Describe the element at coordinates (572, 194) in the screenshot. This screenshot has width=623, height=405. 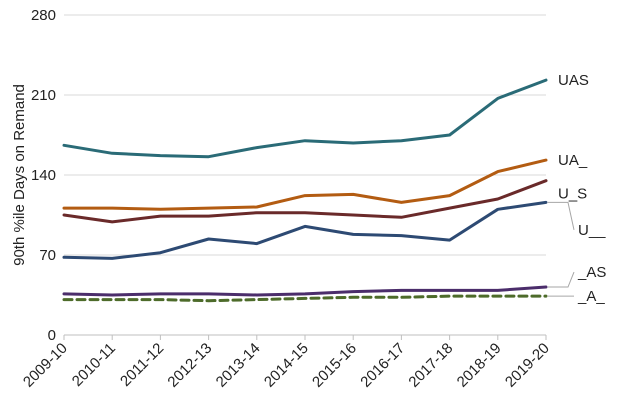
I see `series-label: U_S` at that location.